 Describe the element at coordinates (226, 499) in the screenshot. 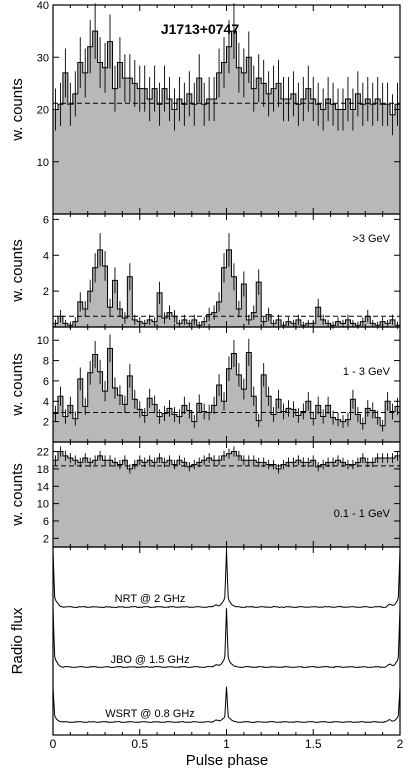

I see `histogram-0.1to1` at that location.